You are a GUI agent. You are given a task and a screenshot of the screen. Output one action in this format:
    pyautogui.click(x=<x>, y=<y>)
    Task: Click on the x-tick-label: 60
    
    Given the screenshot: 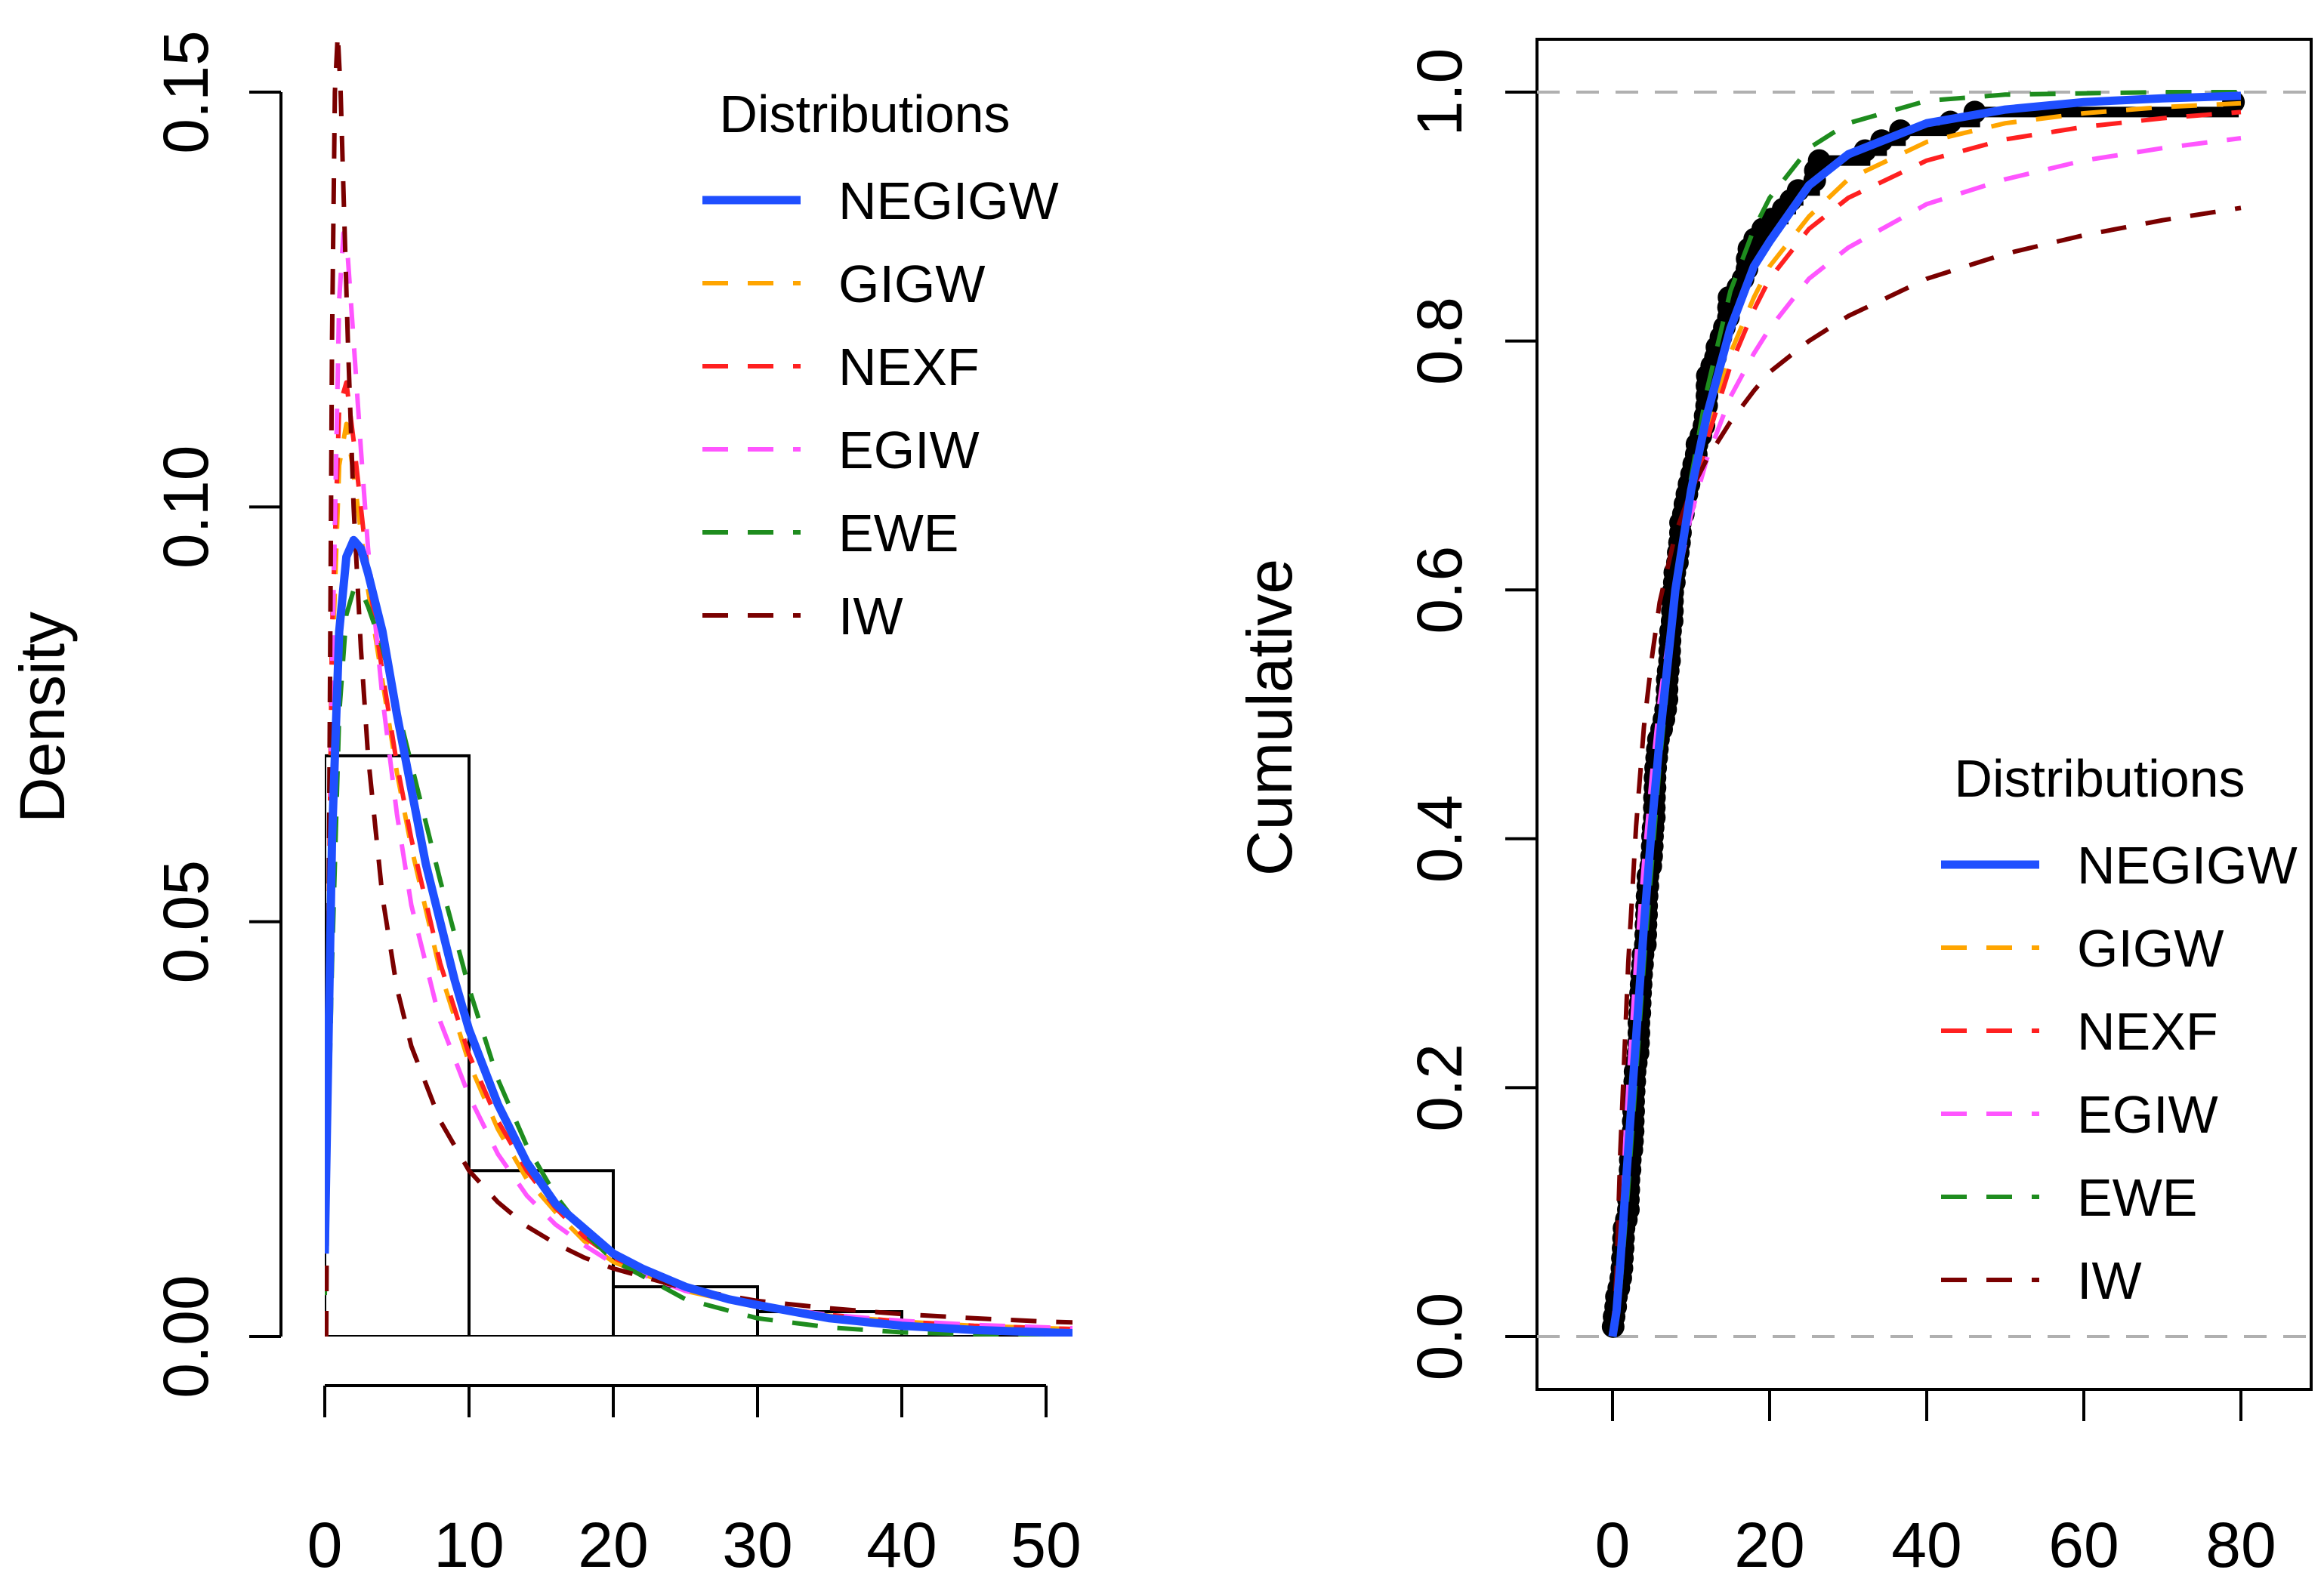 What is the action you would take?
    pyautogui.click(x=2083, y=1544)
    